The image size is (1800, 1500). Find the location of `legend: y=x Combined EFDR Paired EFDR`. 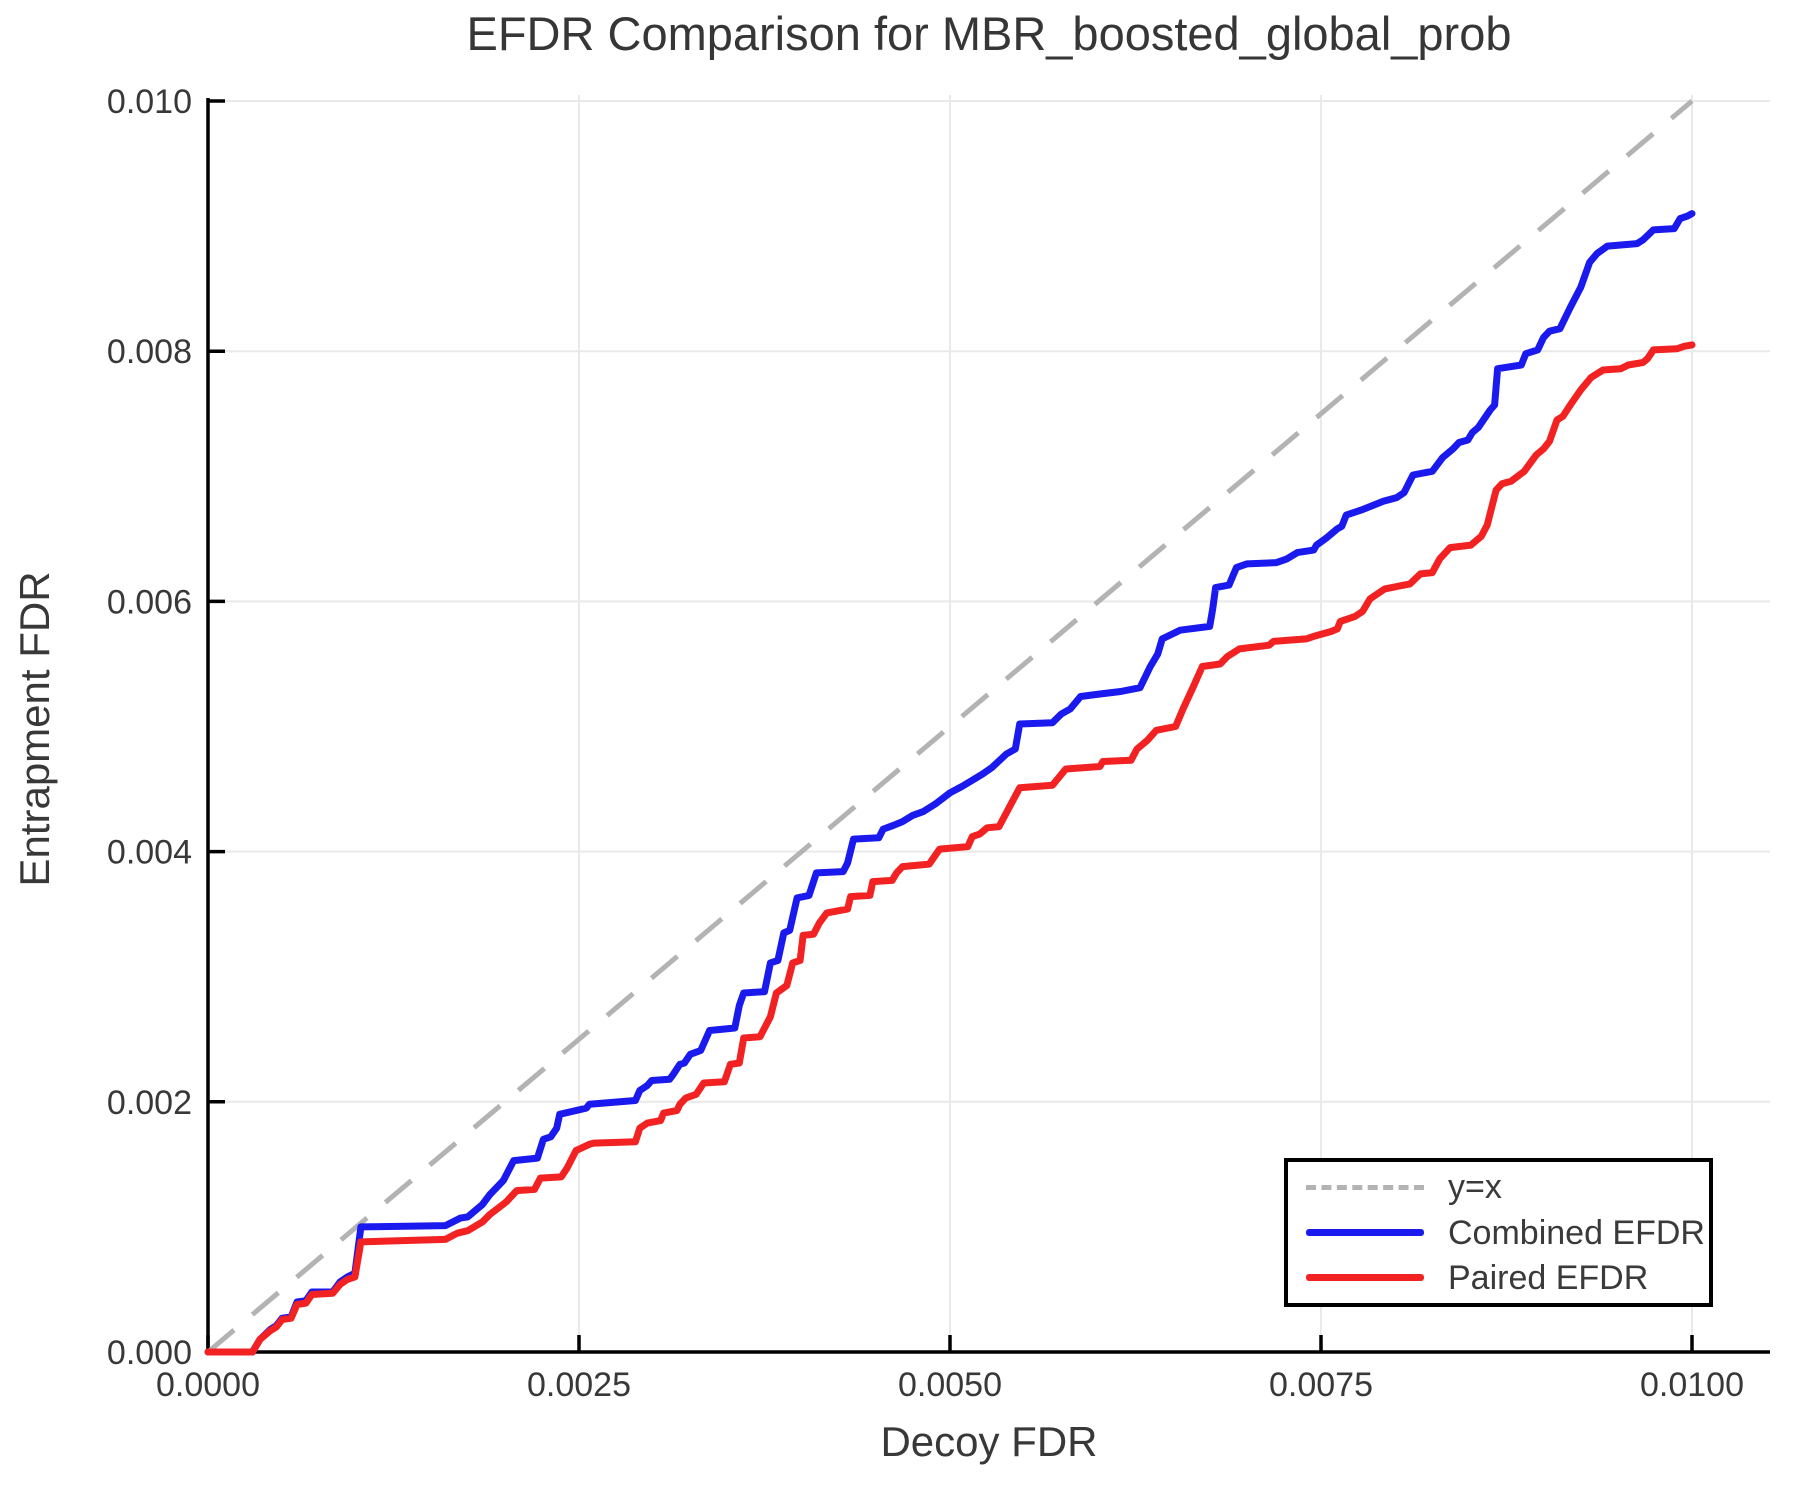

legend: y=x Combined EFDR Paired EFDR is located at coordinates (1498, 1232).